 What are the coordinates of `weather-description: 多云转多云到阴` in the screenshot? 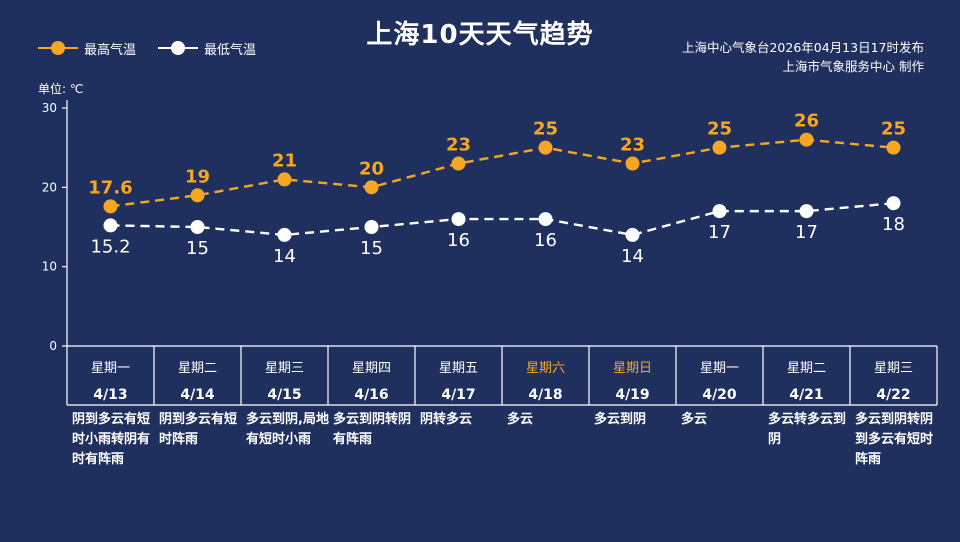 It's located at (807, 429).